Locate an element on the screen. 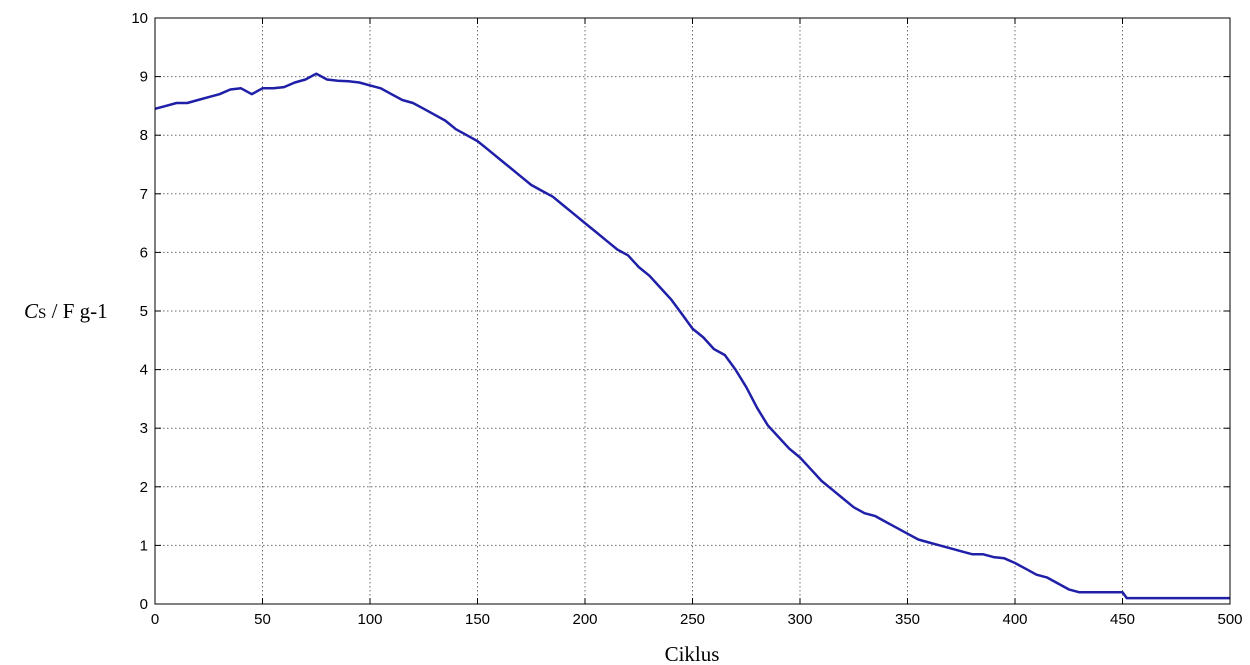 Image resolution: width=1250 pixels, height=665 pixels. y-tick-label: 1 is located at coordinates (144, 545).